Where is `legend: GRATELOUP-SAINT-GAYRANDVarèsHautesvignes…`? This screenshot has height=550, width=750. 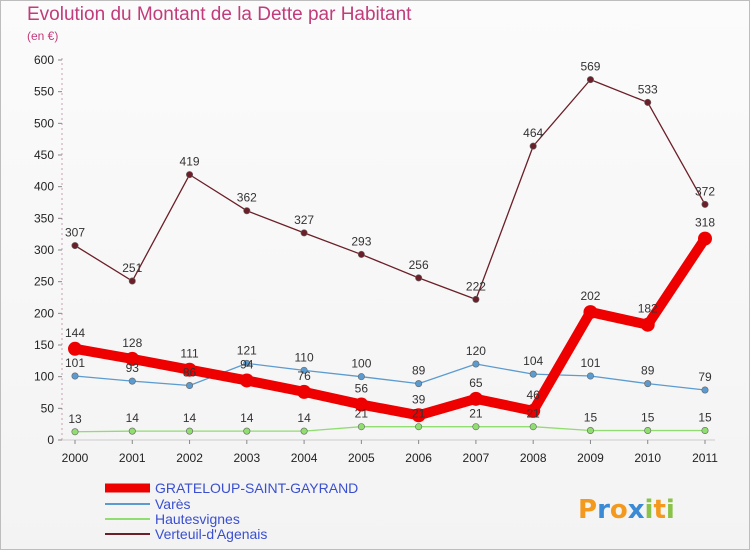 legend: GRATELOUP-SAINT-GAYRANDVarèsHautesvignes… is located at coordinates (231, 511).